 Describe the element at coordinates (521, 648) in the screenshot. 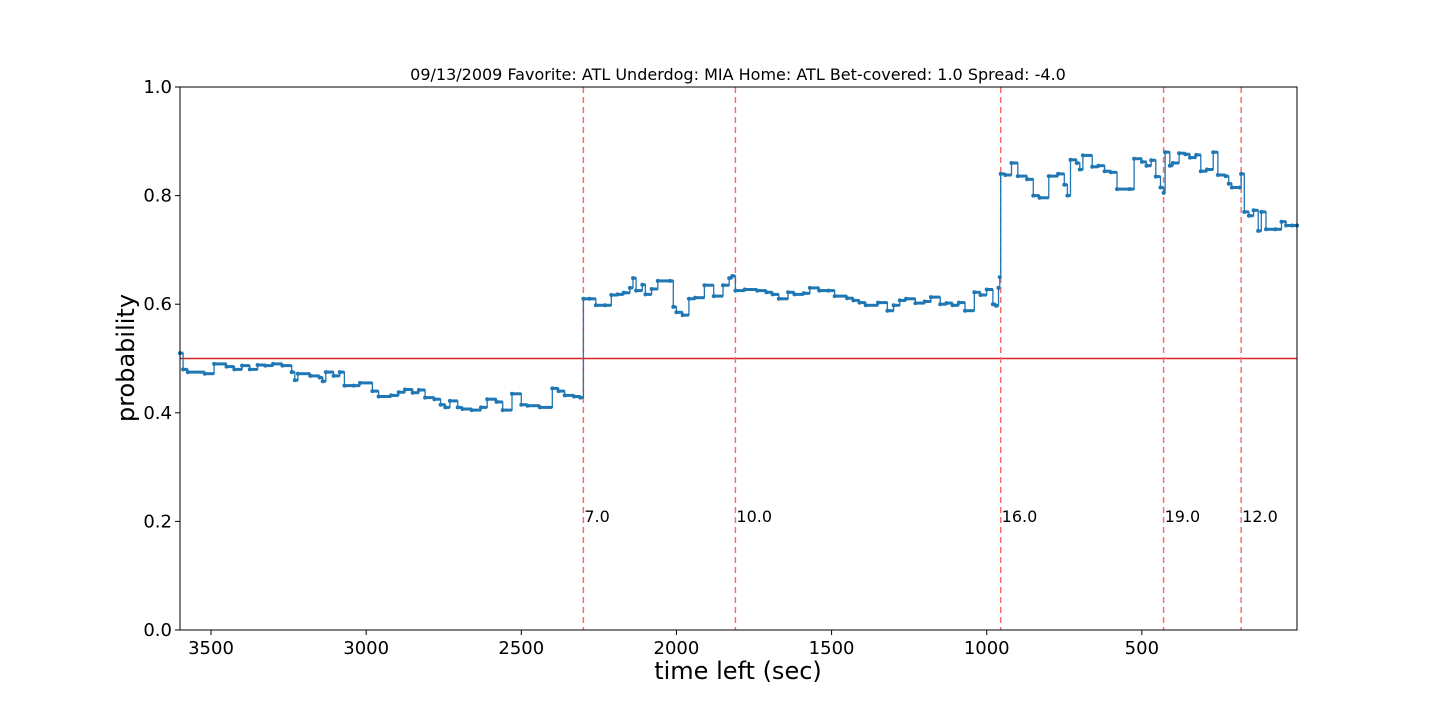

I see `x-tick-label: 2500` at that location.